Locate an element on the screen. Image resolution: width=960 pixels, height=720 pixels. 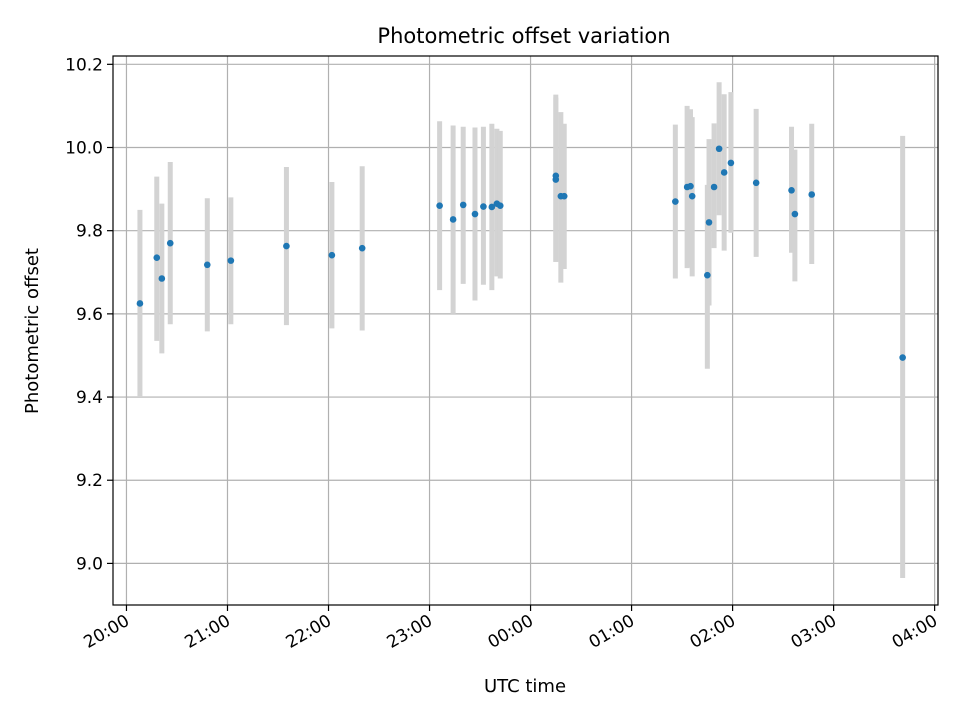
y-tick-label: 9.2 is located at coordinates (89, 481).